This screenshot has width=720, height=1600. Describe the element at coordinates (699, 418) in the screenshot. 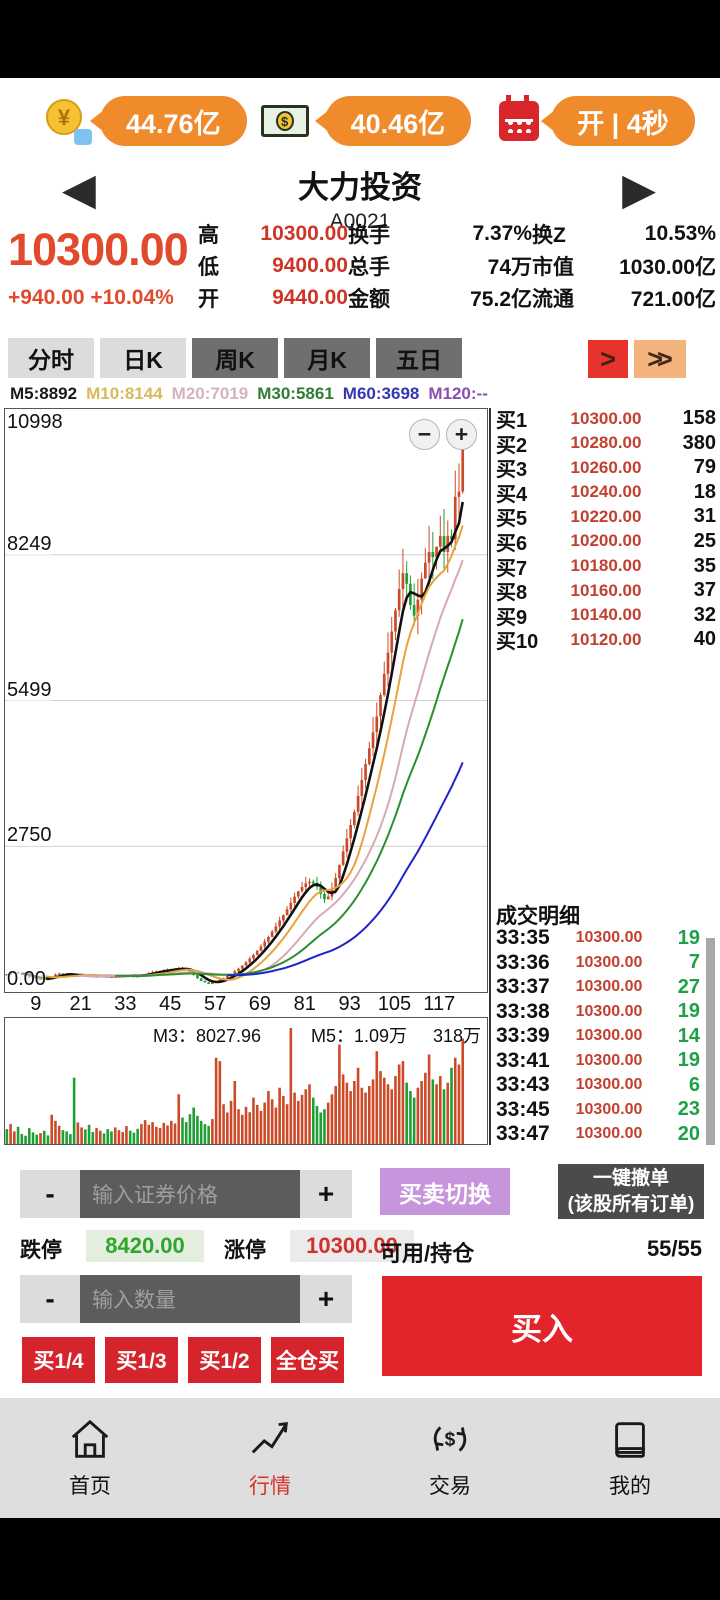

I see `order-book-qty: 158` at that location.